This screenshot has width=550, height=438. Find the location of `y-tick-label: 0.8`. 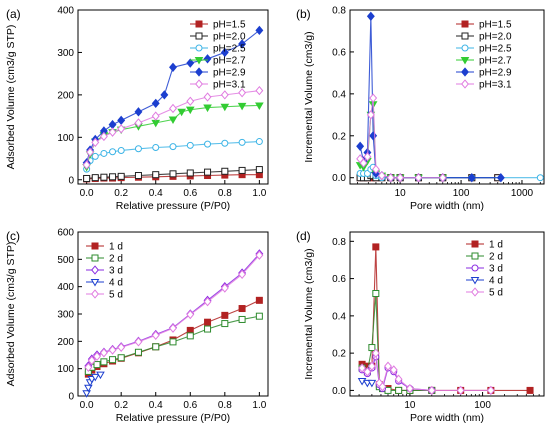

y-tick-label: 0.8 is located at coordinates (339, 242).